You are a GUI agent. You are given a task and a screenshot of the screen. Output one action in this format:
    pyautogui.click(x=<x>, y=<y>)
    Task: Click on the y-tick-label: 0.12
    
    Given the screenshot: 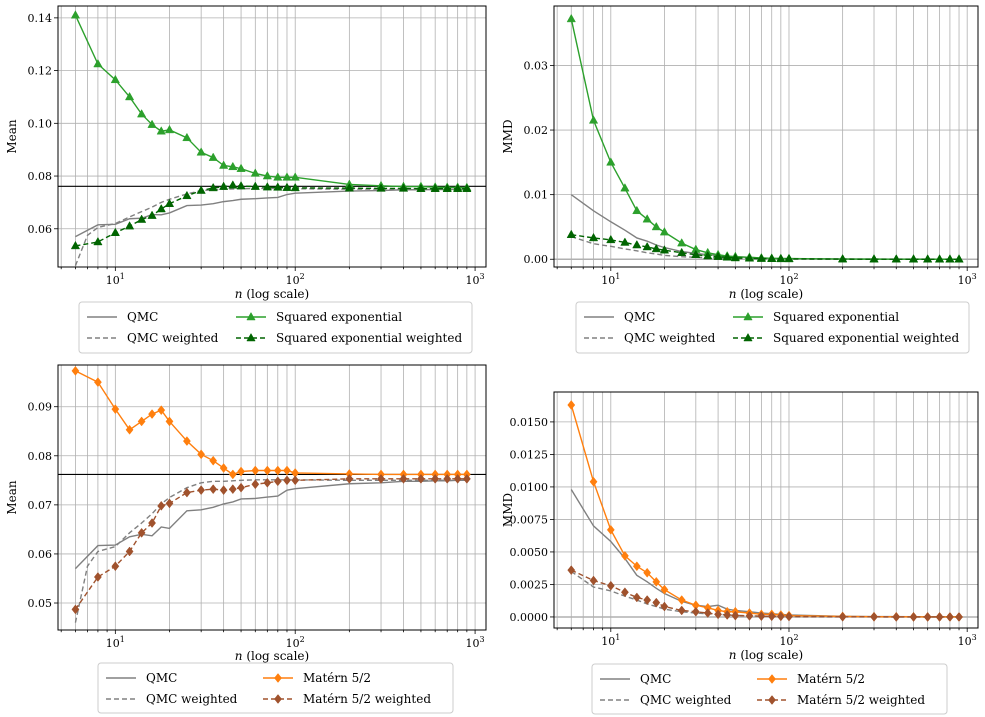 What is the action you would take?
    pyautogui.click(x=40, y=71)
    